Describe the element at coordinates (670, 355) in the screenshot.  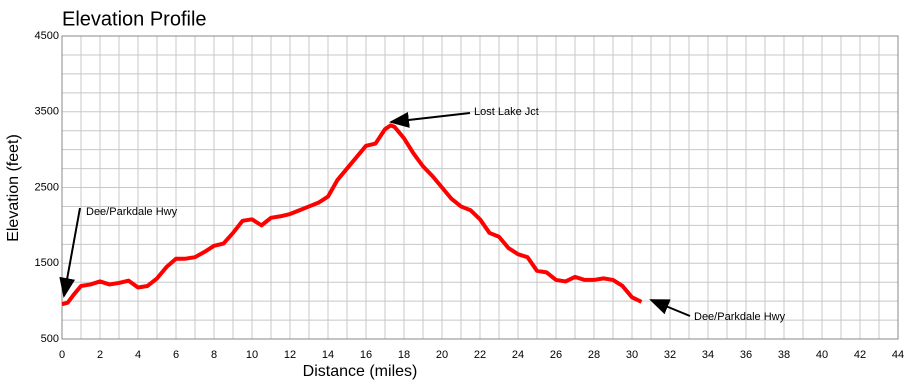
I see `x-tick-label: 32` at that location.